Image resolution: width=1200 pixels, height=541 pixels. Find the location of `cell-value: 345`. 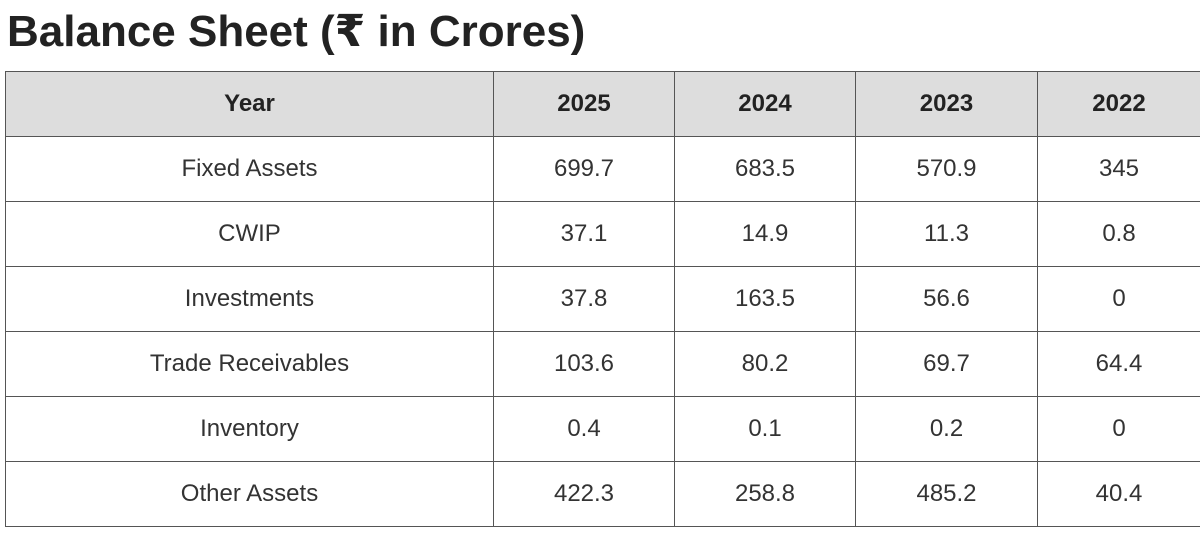

cell-value: 345 is located at coordinates (1118, 169).